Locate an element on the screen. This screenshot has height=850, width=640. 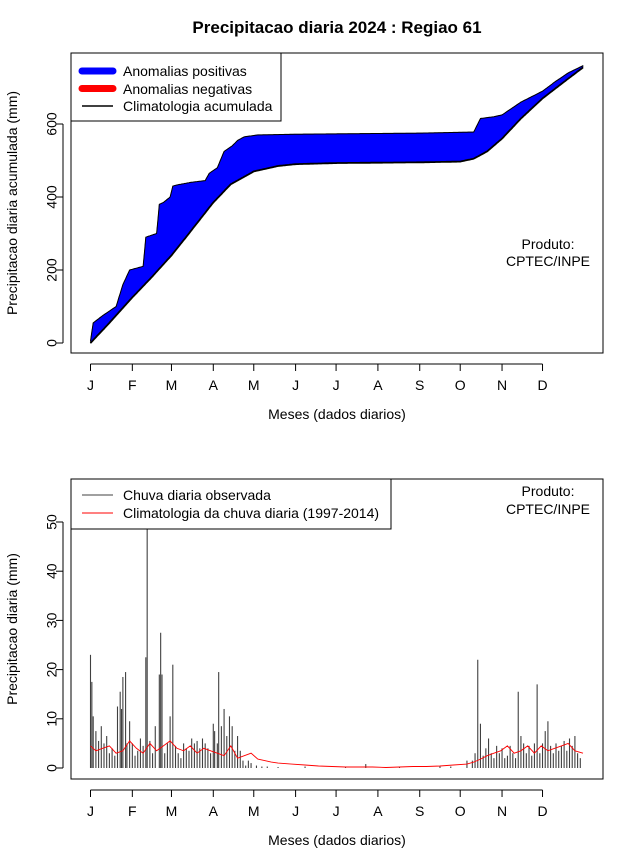
y-tick-label: 50 is located at coordinates (52, 522).